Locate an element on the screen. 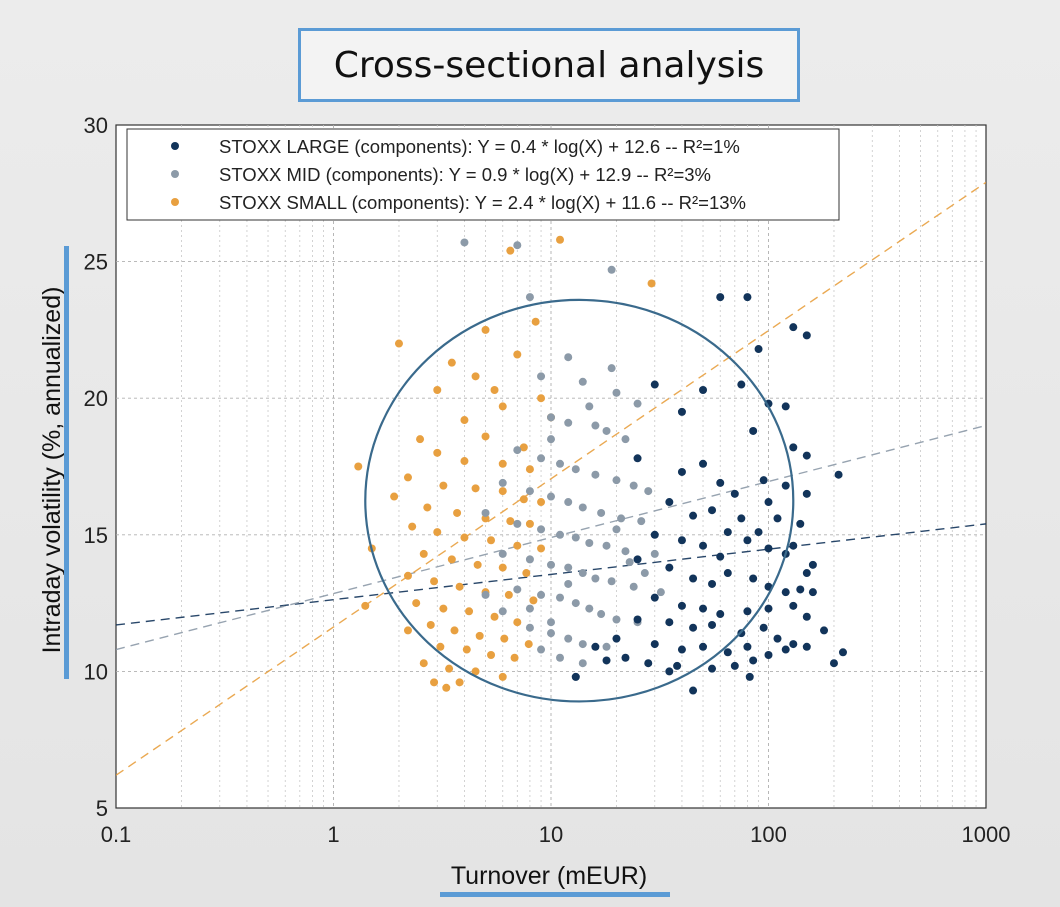 This screenshot has width=1060, height=907. x-tick-label: 1000 is located at coordinates (986, 834).